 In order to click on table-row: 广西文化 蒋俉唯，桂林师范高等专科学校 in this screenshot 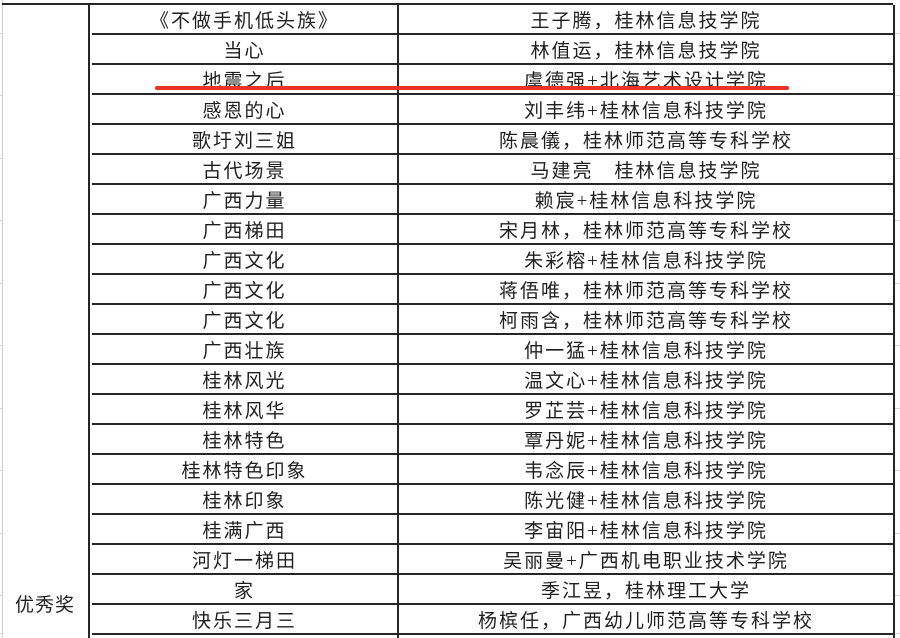, I will do `click(492, 290)`.